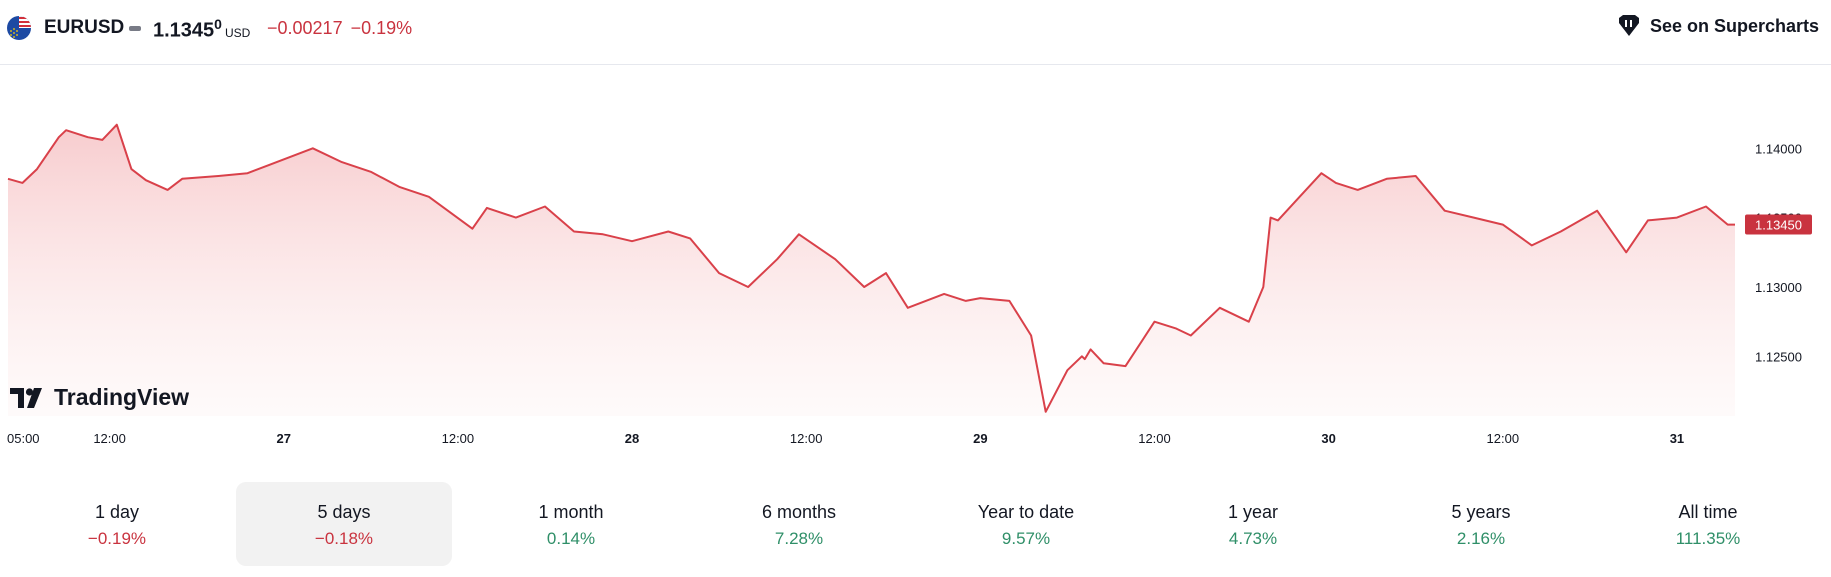  What do you see at coordinates (84, 27) in the screenshot?
I see `symbol-name: EURUSD` at bounding box center [84, 27].